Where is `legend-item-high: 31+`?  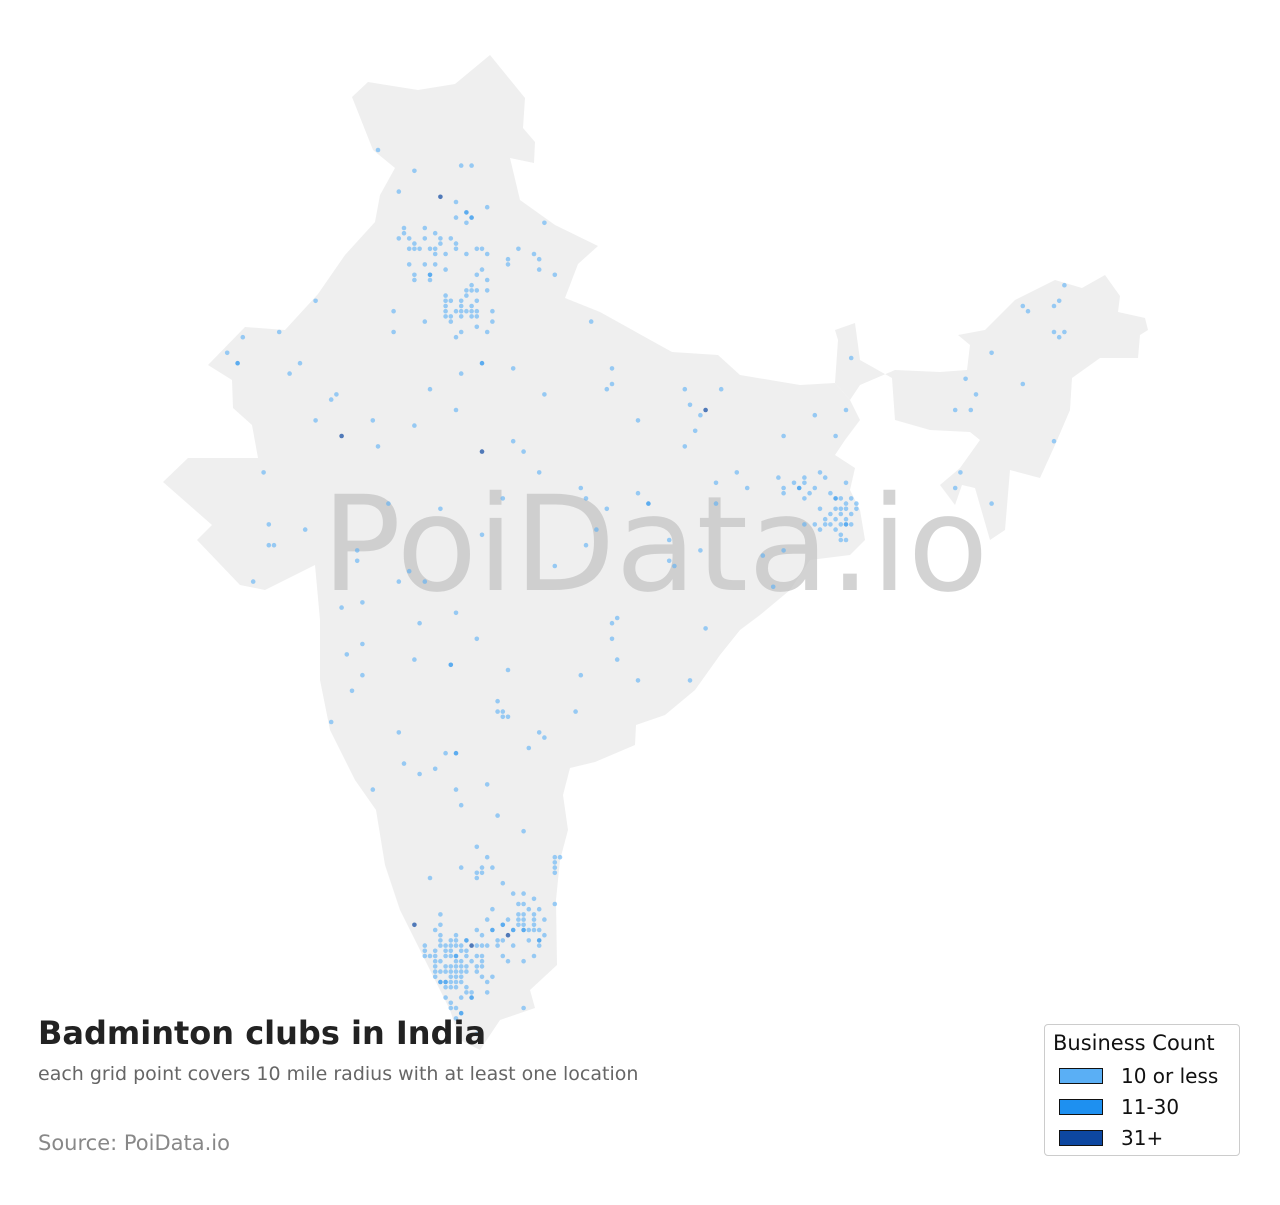
legend-item-high: 31+ is located at coordinates (1111, 1138).